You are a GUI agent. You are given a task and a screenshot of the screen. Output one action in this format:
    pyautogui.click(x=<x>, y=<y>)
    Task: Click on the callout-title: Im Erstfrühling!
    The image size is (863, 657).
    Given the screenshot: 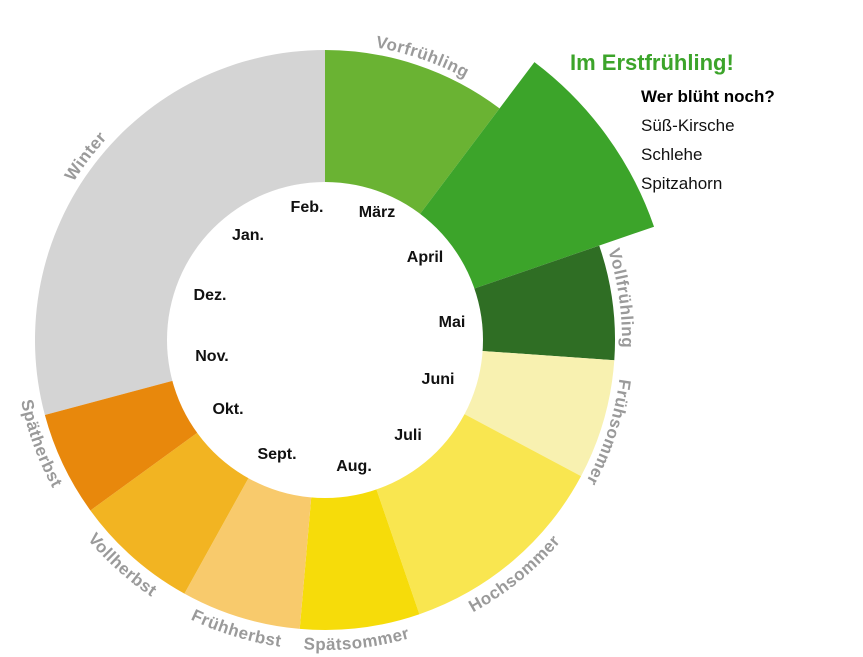 What is the action you would take?
    pyautogui.click(x=652, y=62)
    